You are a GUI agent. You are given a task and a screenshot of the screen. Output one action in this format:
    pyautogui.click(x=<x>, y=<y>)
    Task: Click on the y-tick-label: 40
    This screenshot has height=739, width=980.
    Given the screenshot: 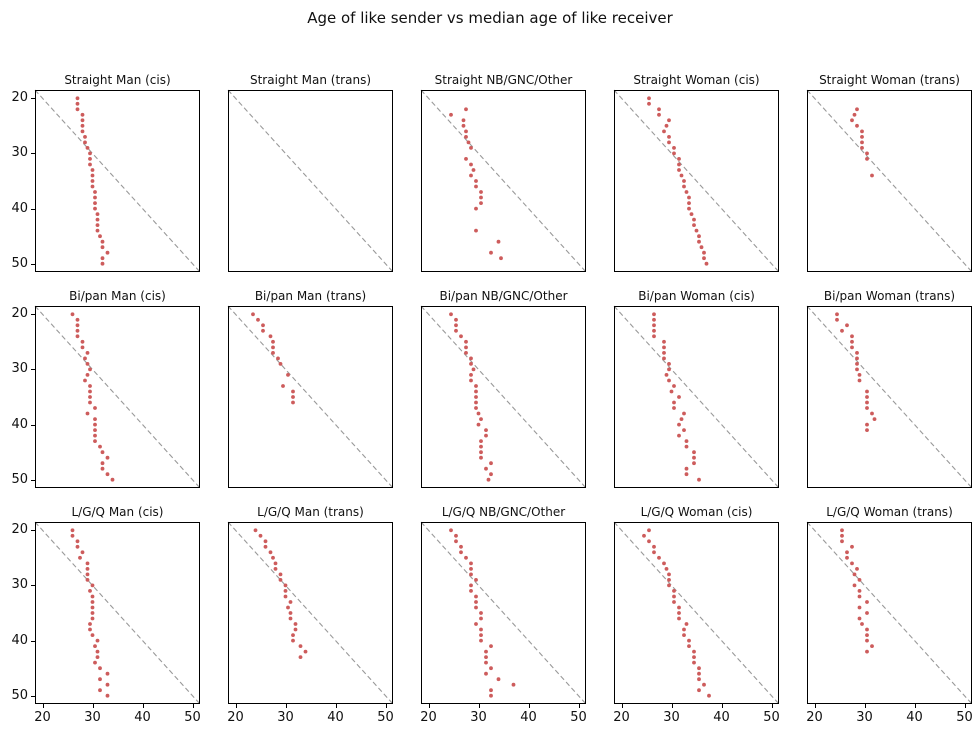 What is the action you would take?
    pyautogui.click(x=19, y=424)
    